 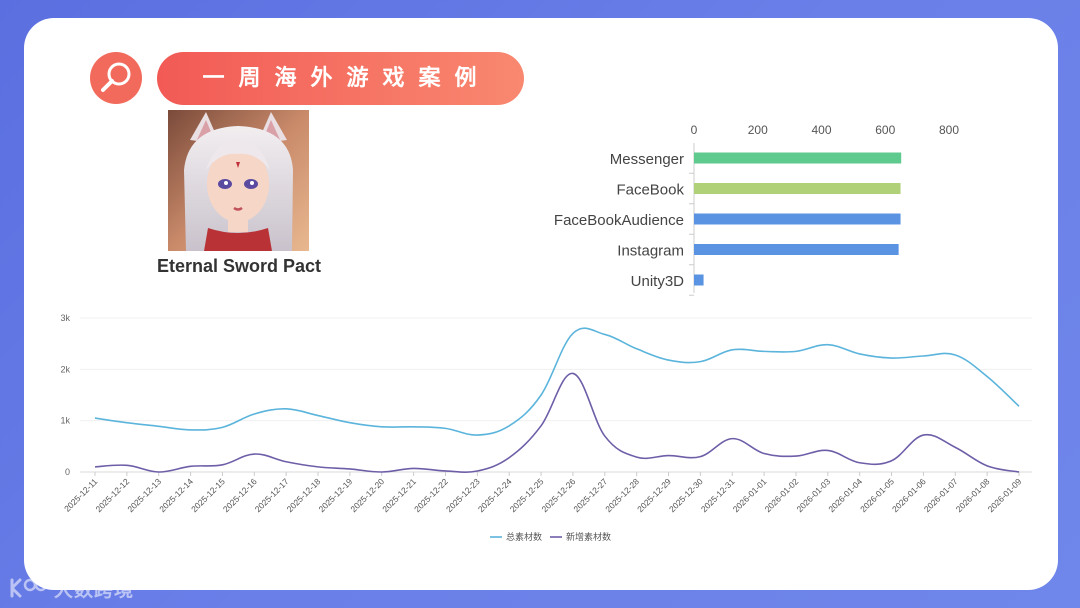 I want to click on game-image, so click(x=238, y=180).